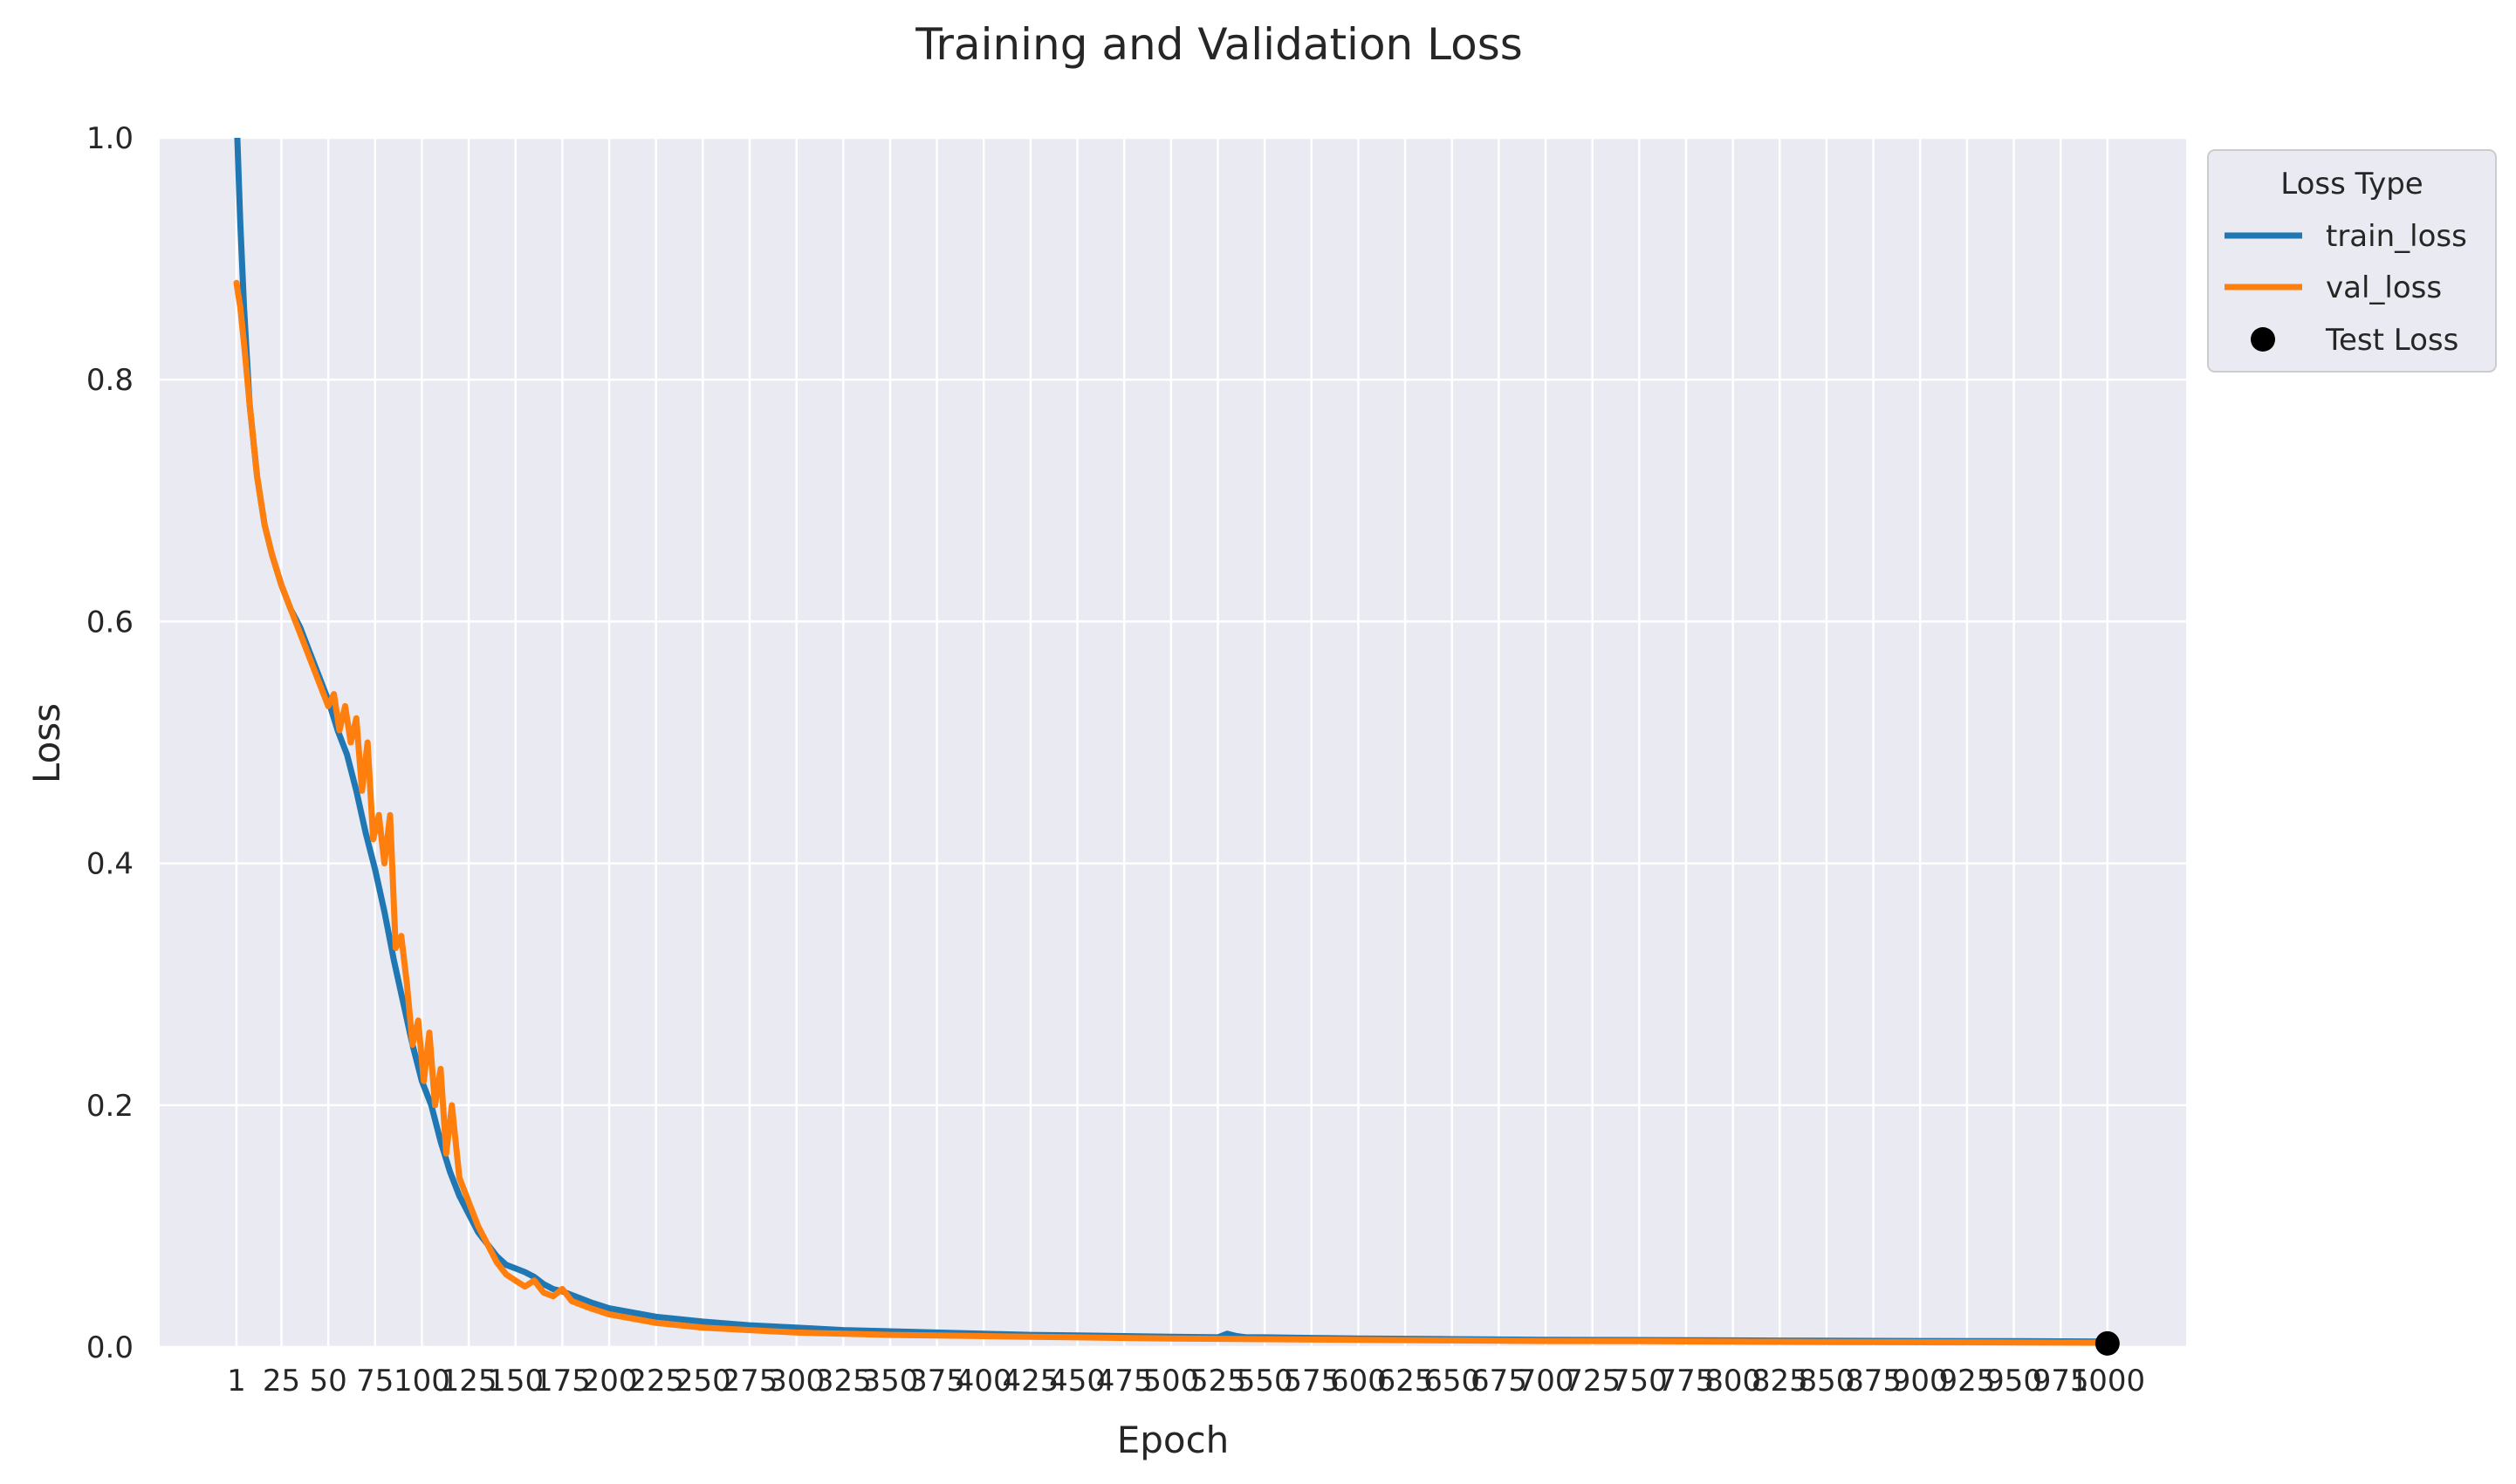 This screenshot has height=1484, width=2516. I want to click on x-tick-label: 625, so click(1406, 1381).